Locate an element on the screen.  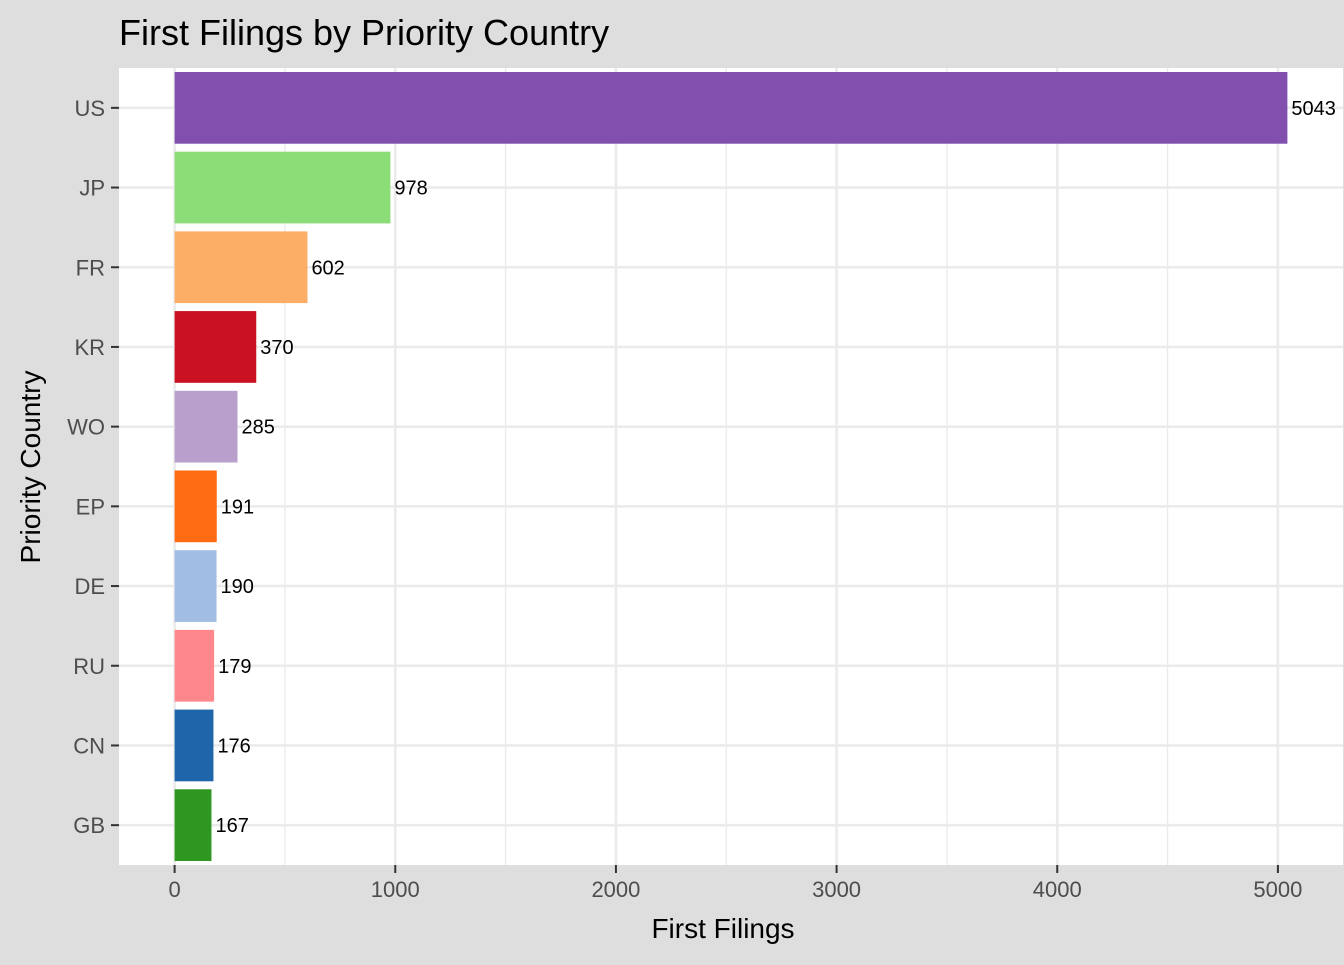
data-label-ep: 191 is located at coordinates (237, 507).